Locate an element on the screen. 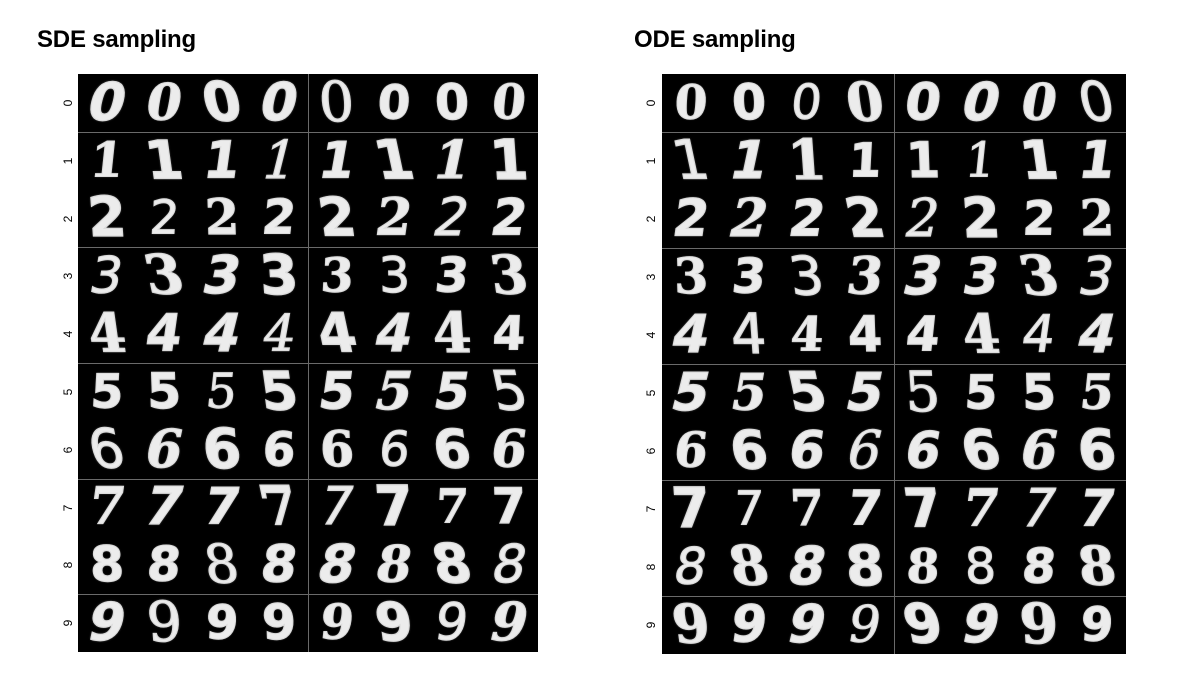 This screenshot has height=675, width=1200. row-label: 4 is located at coordinates (651, 335).